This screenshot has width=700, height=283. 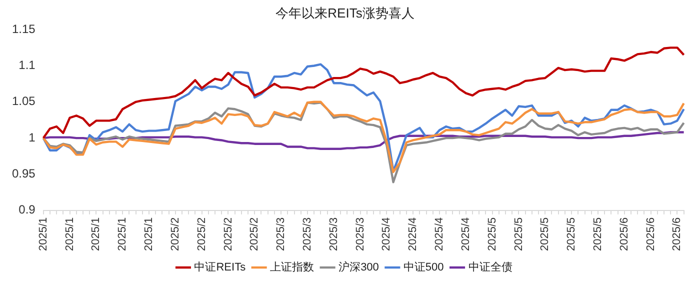 I want to click on legend-label: 沪深300, so click(x=358, y=267).